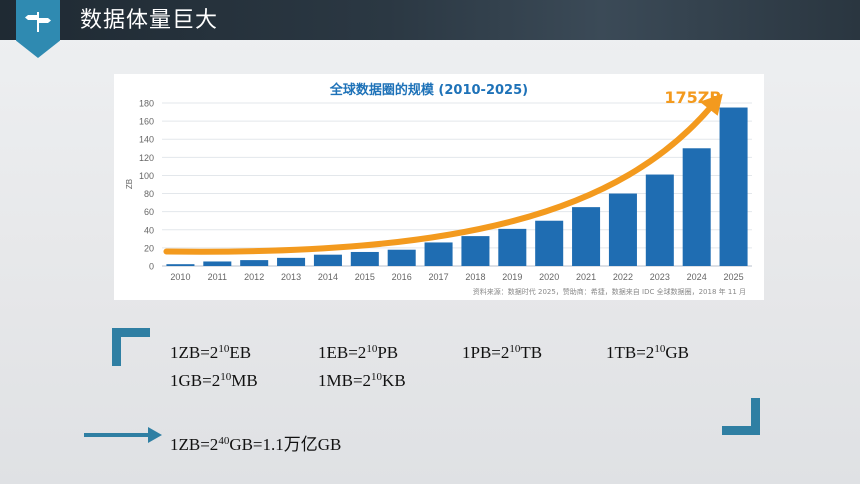 Image resolution: width=860 pixels, height=484 pixels. Describe the element at coordinates (660, 277) in the screenshot. I see `x-tick-label: 2023` at that location.